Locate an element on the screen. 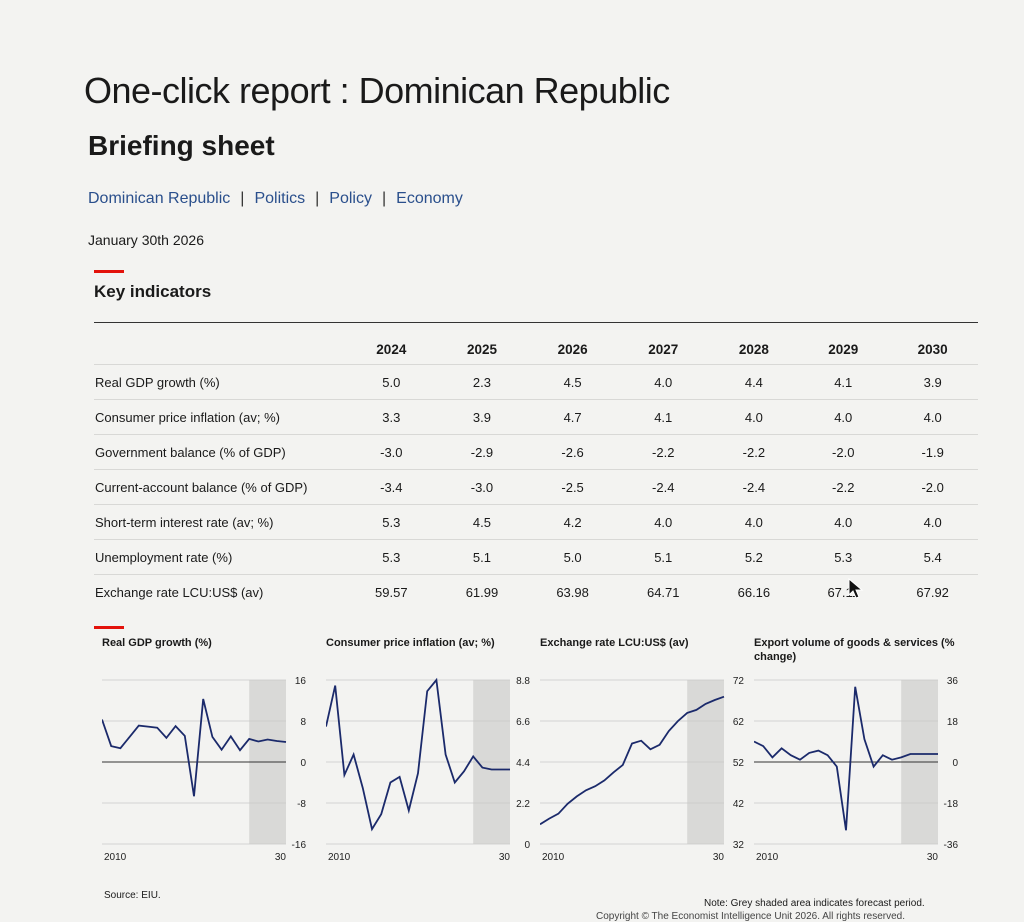 The height and width of the screenshot is (922, 1024). row-label: Real GDP growth (%) is located at coordinates (220, 382).